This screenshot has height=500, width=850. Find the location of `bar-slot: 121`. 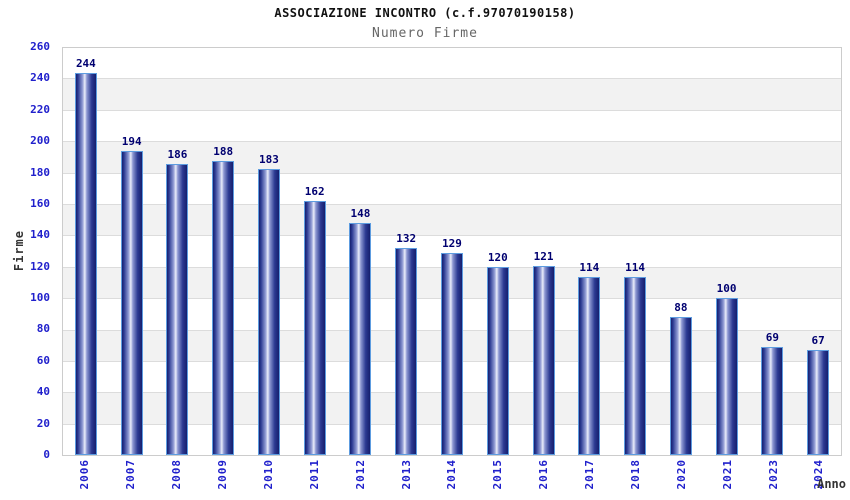

bar-slot: 121 is located at coordinates (544, 251).